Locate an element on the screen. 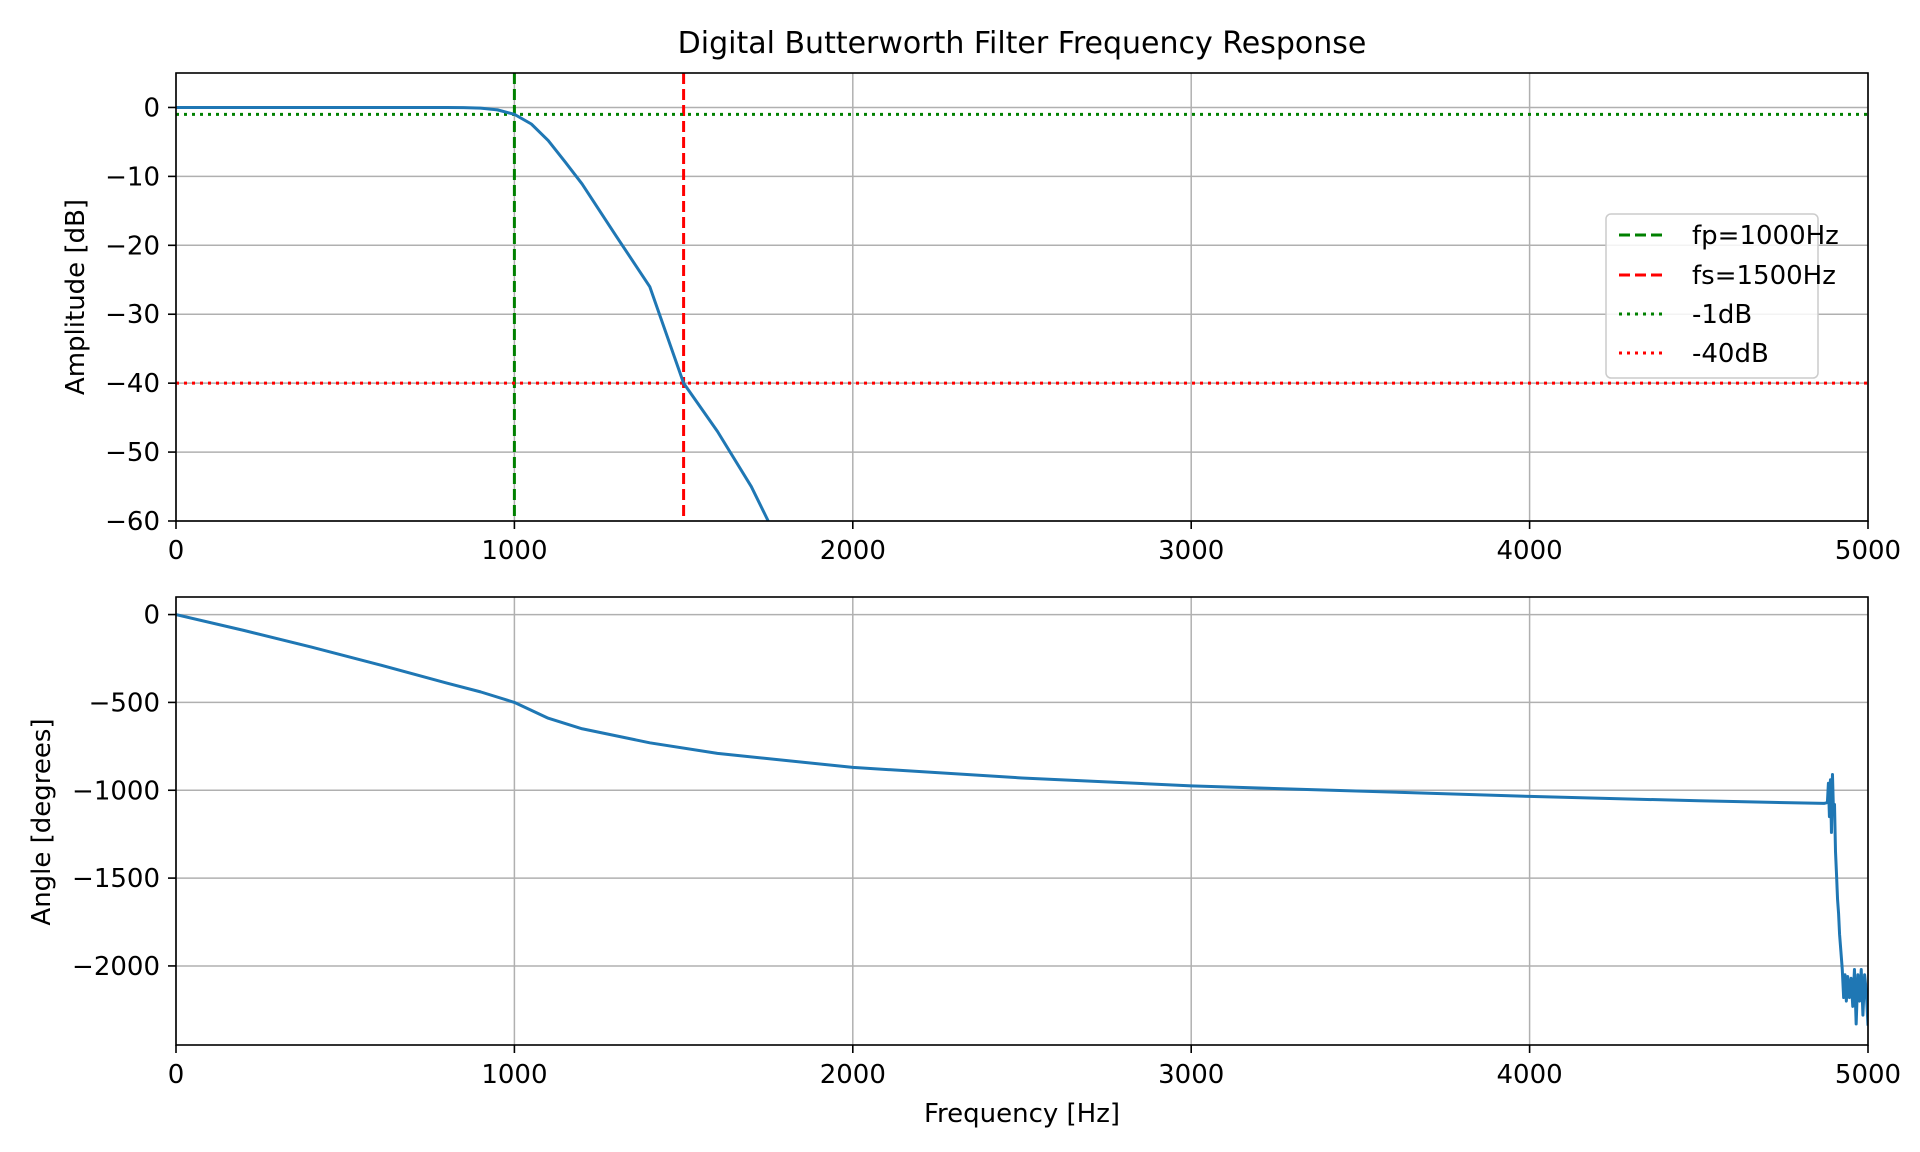  amplitude-y-tick-label: −10 is located at coordinates (132, 177).